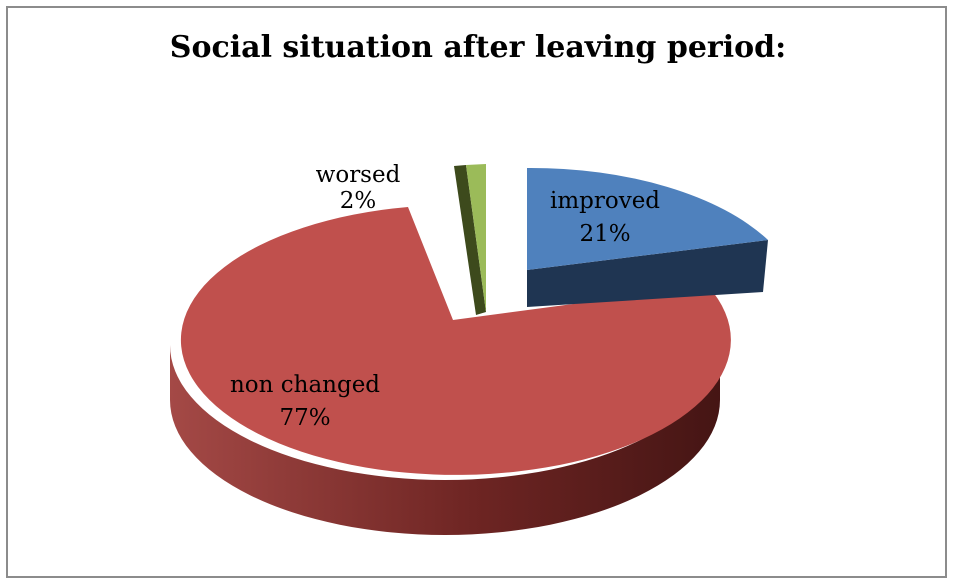 The width and height of the screenshot is (956, 581). I want to click on slice-worsed-top, so click(476, 238).